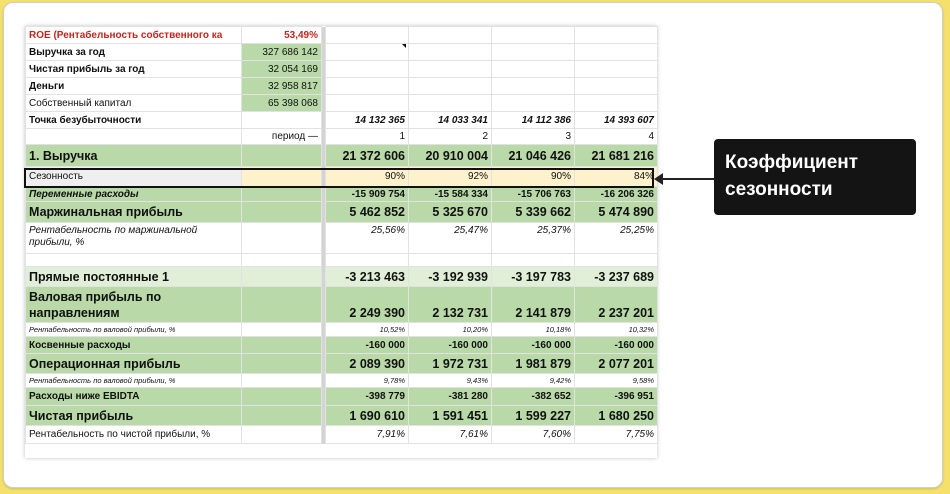  I want to click on revenue-label: 1. Выручка, so click(133, 155).